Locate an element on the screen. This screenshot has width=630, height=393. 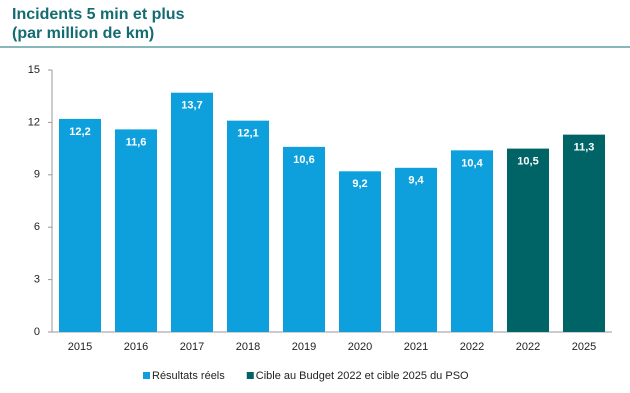
legend-label: Résultats réels is located at coordinates (188, 376).